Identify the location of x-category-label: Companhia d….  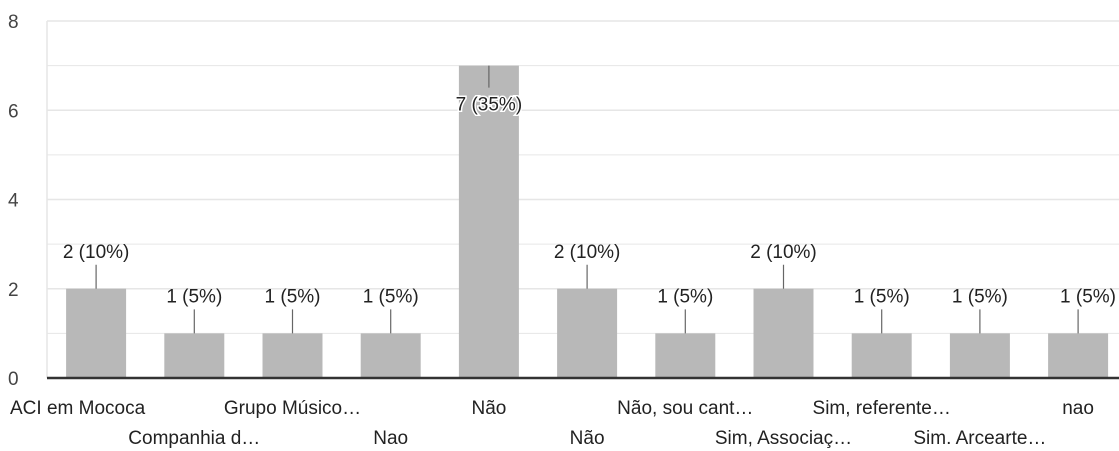
(194, 438).